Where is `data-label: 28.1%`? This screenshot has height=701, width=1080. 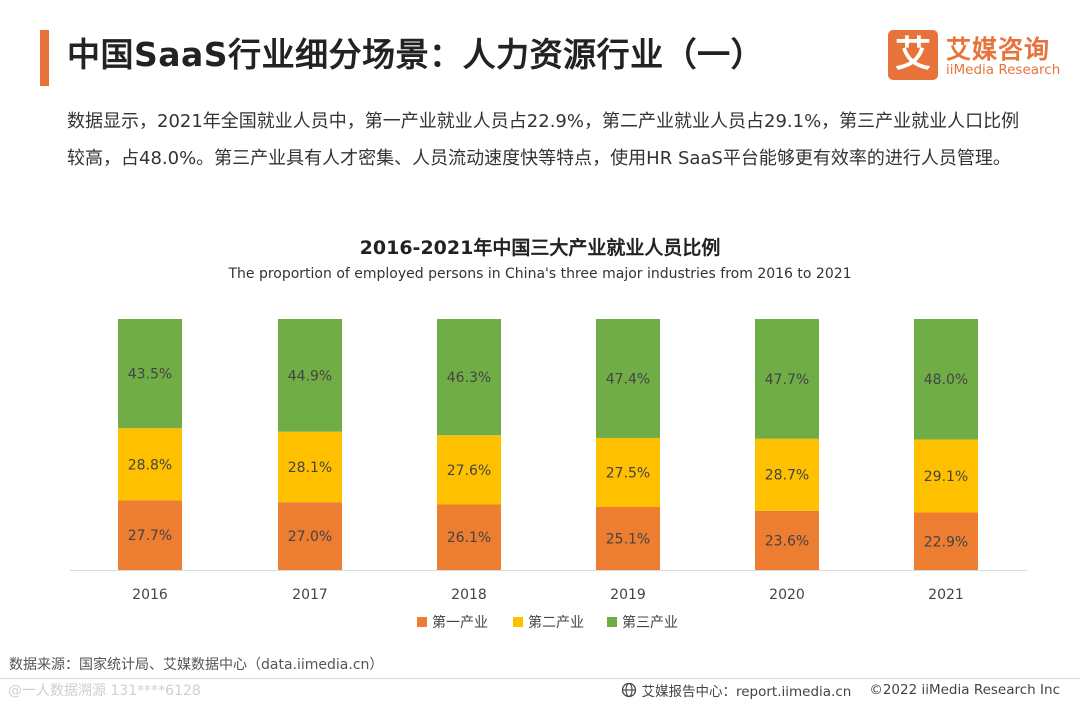
data-label: 28.1% is located at coordinates (310, 468).